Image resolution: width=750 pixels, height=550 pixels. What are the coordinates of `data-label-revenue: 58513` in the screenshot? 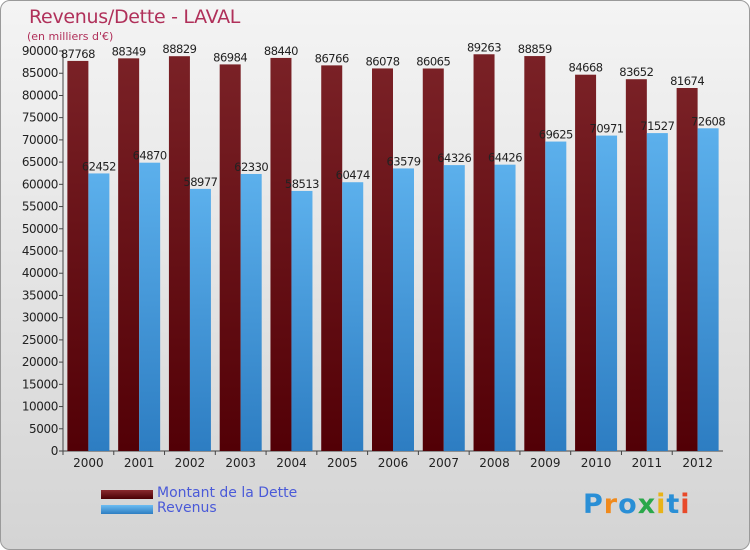 It's located at (302, 184).